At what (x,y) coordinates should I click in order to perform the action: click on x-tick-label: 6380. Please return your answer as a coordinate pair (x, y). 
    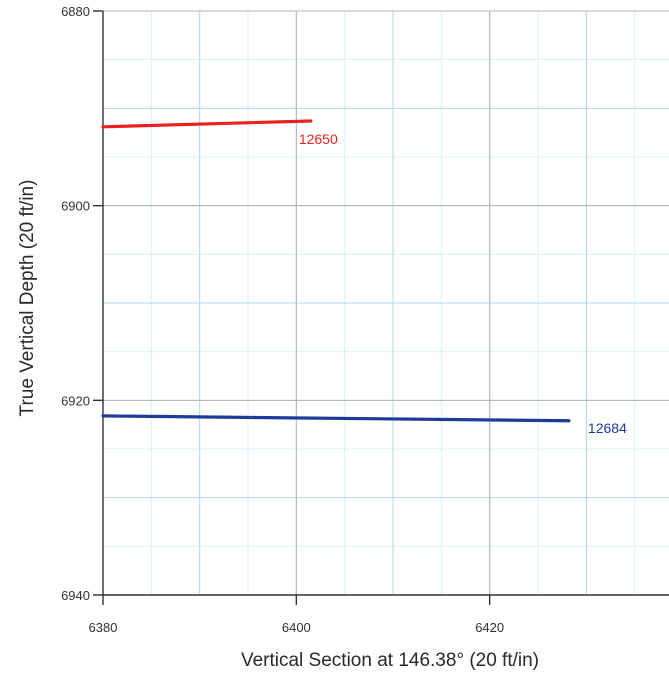
    Looking at the image, I should click on (103, 627).